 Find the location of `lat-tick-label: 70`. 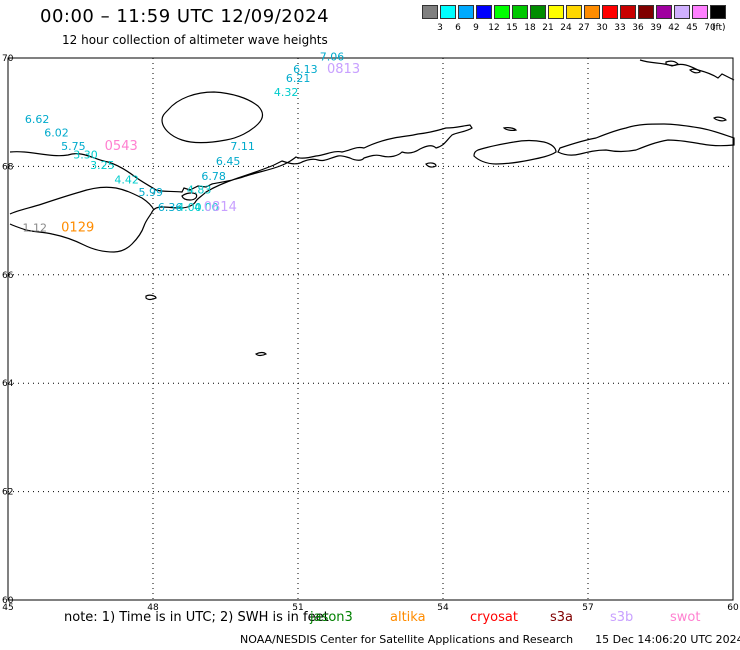

lat-tick-label: 70 is located at coordinates (8, 59).